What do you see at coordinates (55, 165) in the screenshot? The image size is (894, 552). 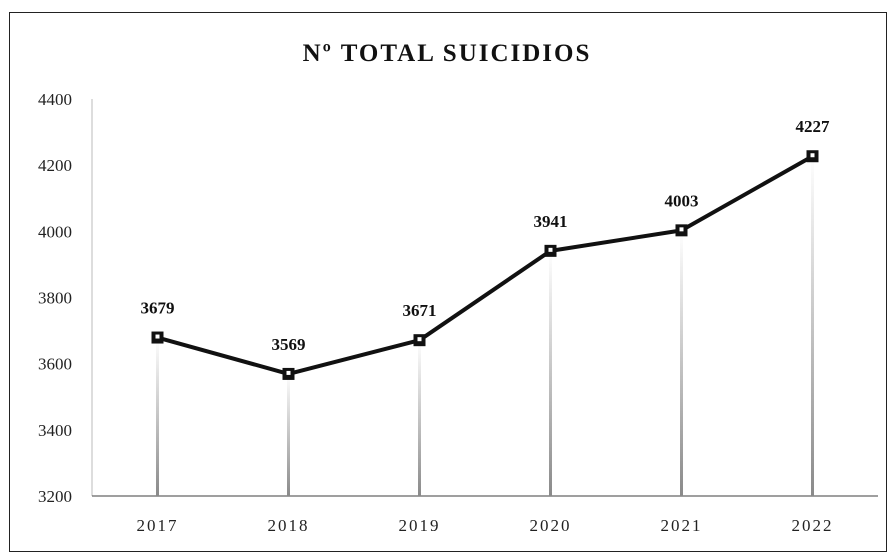 I see `y-tick-label: 4200` at bounding box center [55, 165].